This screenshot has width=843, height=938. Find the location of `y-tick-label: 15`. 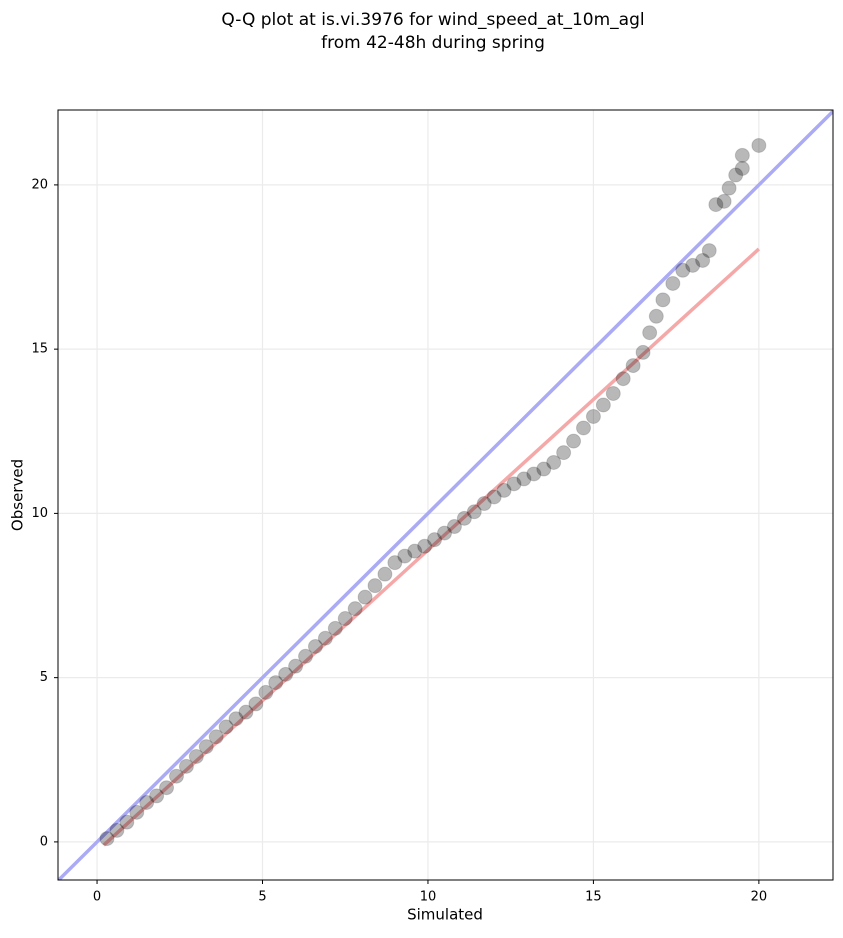

y-tick-label: 15 is located at coordinates (39, 349).